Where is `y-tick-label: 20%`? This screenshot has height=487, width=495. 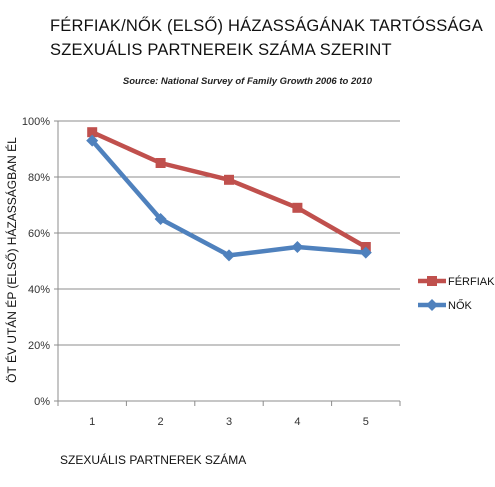
y-tick-label: 20% is located at coordinates (39, 346).